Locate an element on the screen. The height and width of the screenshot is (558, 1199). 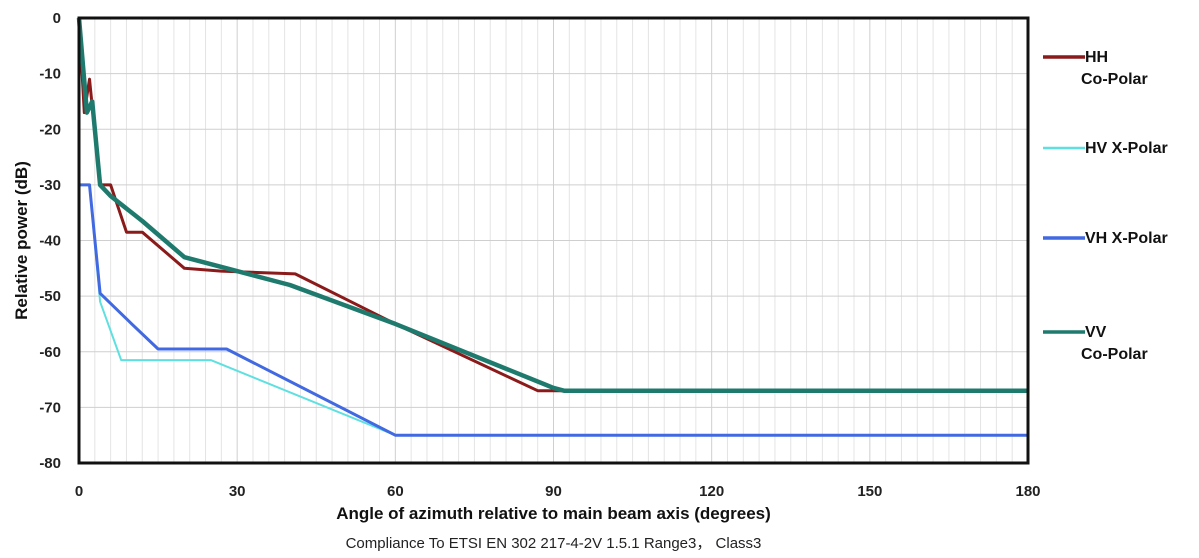
x-tick-label: 30 is located at coordinates (237, 491).